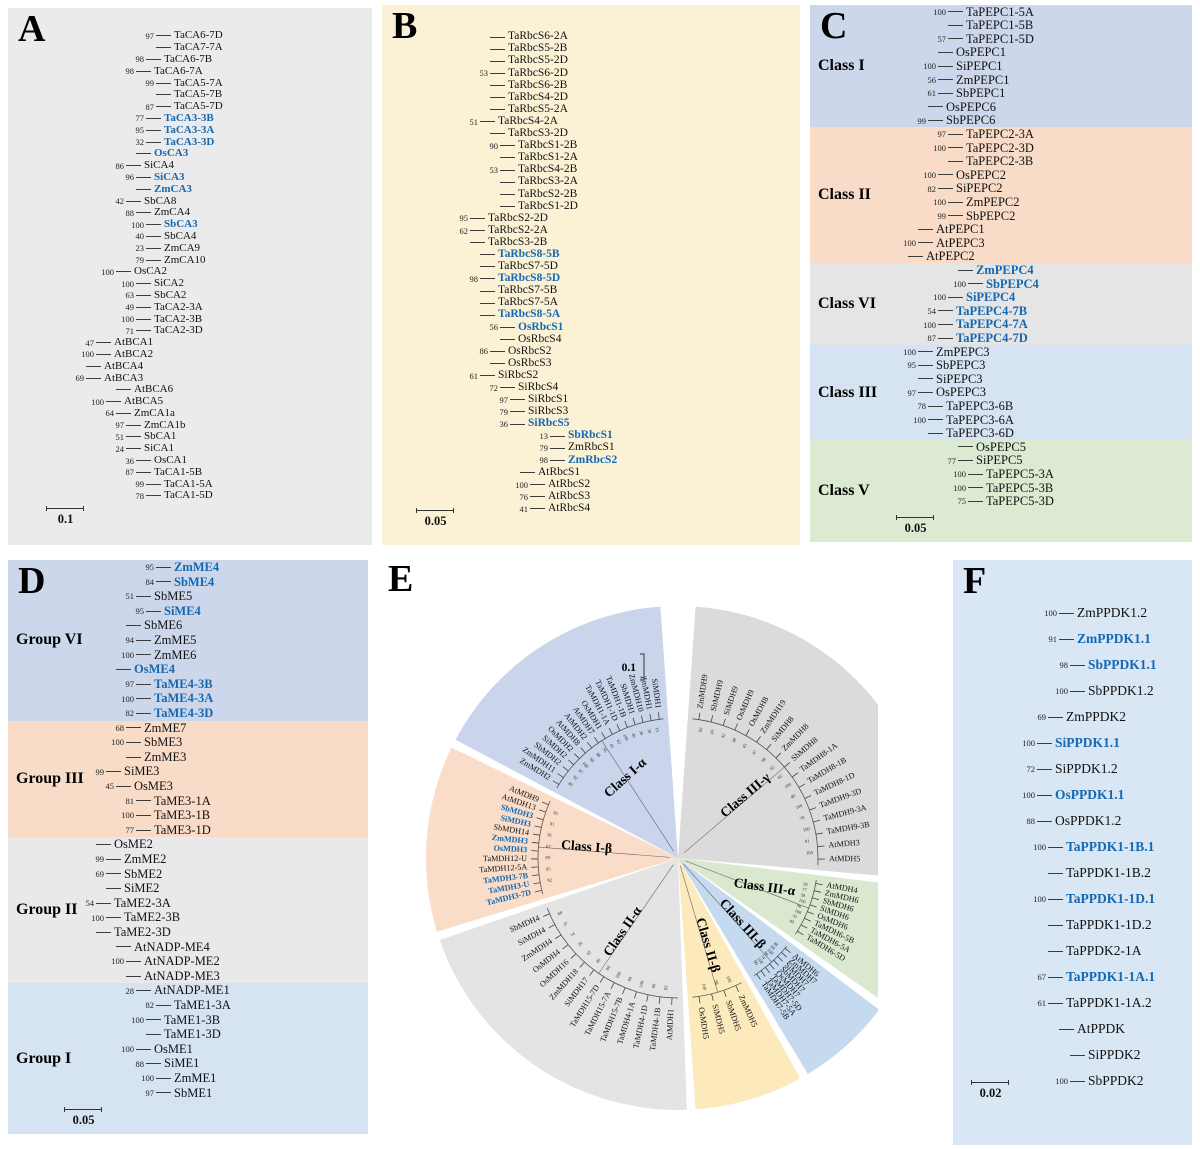 Image resolution: width=1200 pixels, height=1149 pixels. What do you see at coordinates (1001, 284) in the screenshot?
I see `leaf-row: 100 SbPEPC4` at bounding box center [1001, 284].